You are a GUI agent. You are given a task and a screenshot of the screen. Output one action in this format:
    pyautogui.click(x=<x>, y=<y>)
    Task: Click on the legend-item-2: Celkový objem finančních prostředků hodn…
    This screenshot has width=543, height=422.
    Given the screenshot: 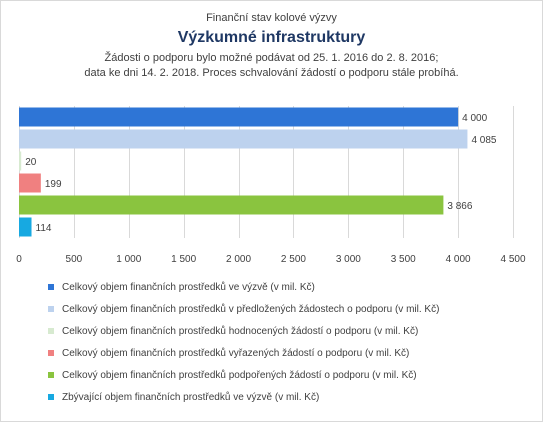 What is the action you would take?
    pyautogui.click(x=243, y=331)
    